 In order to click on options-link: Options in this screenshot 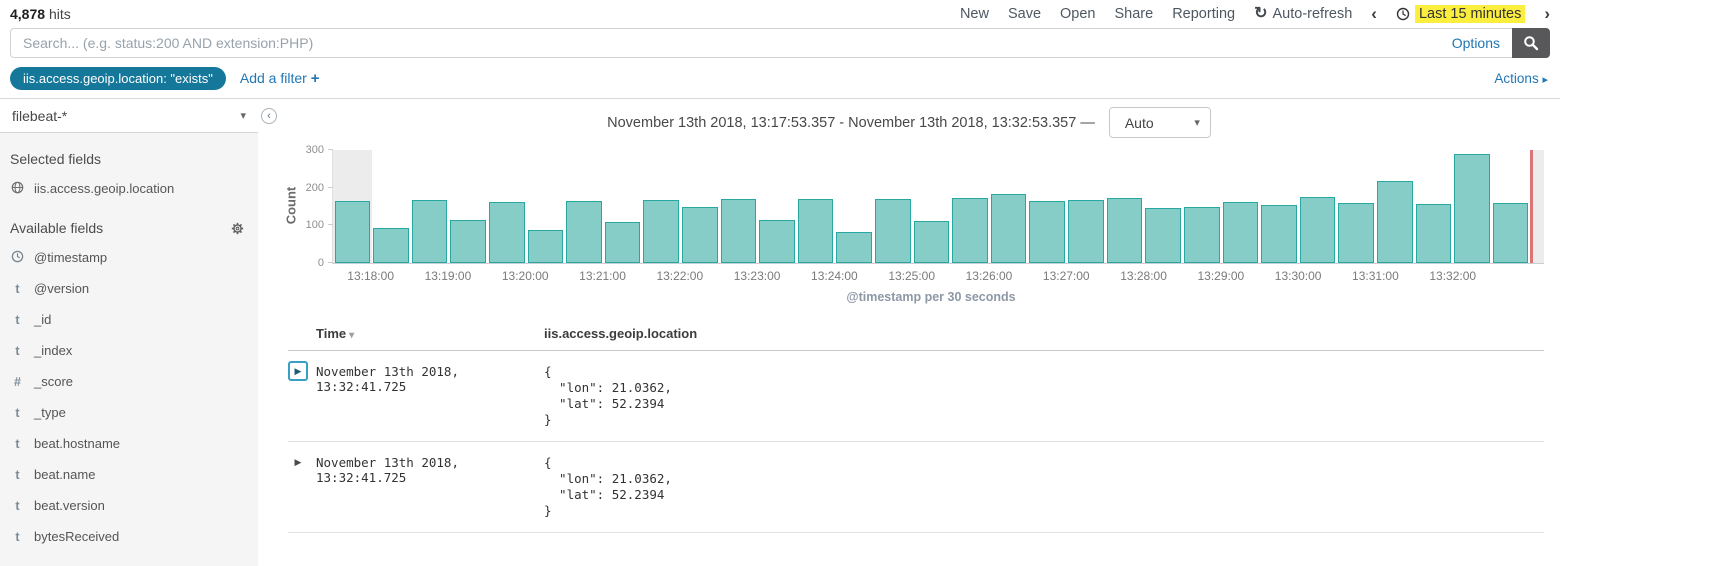, I will do `click(1475, 43)`.